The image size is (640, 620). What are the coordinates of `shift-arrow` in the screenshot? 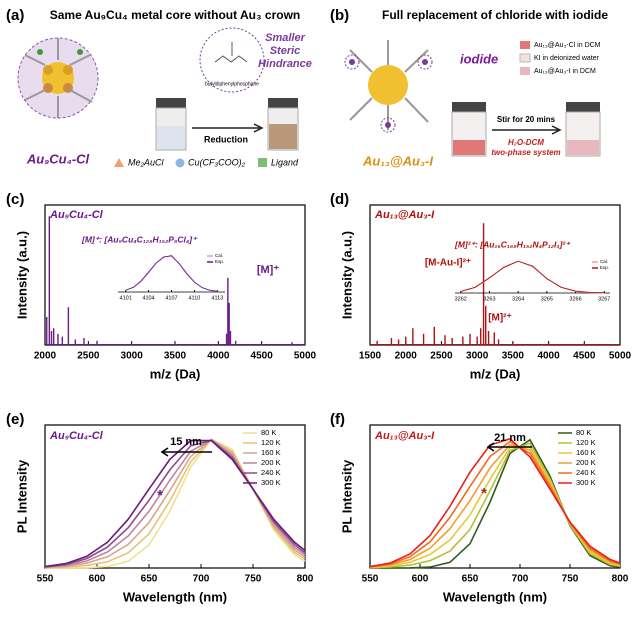 It's located at (186, 452).